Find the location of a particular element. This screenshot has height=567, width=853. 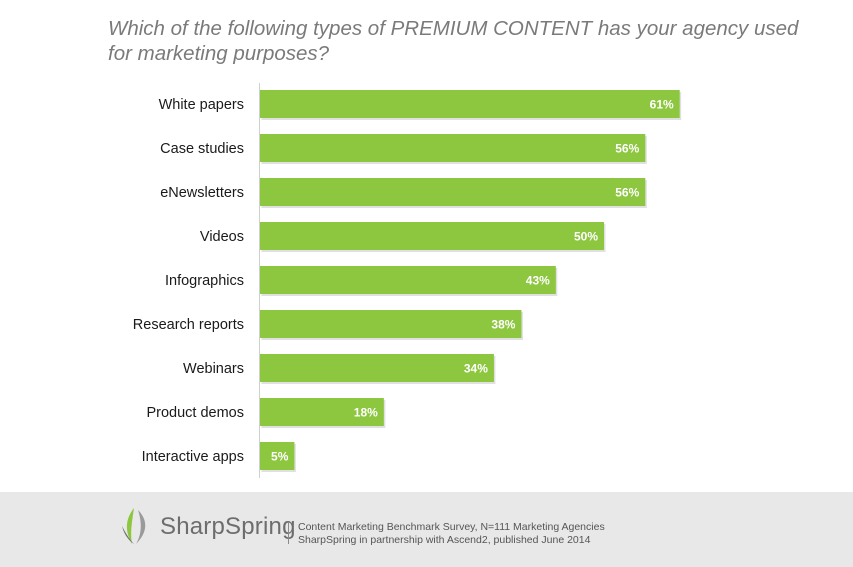

value-label: 43% is located at coordinates (538, 281).